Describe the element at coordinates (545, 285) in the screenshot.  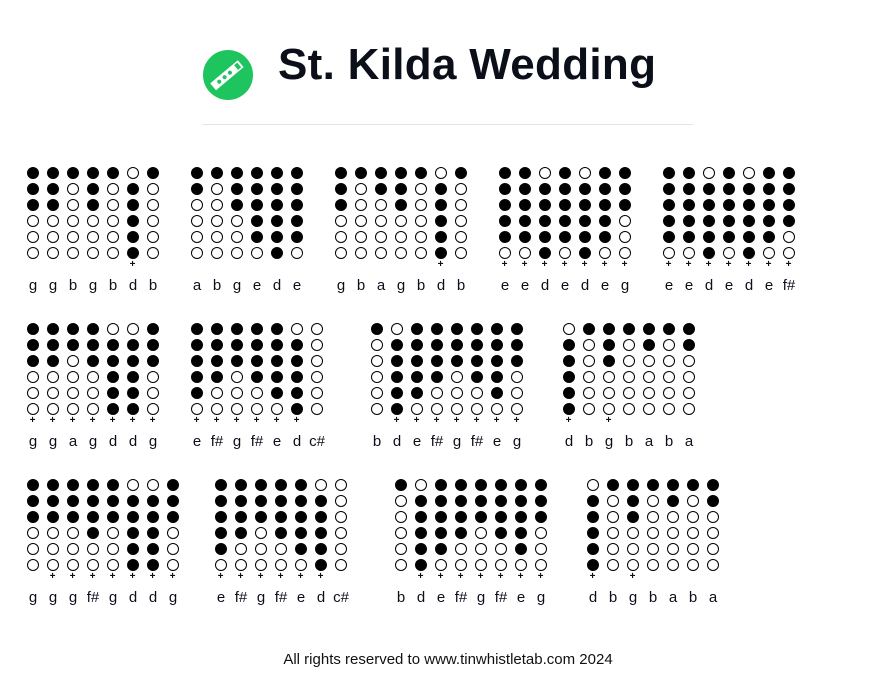
I see `note-label: d` at that location.